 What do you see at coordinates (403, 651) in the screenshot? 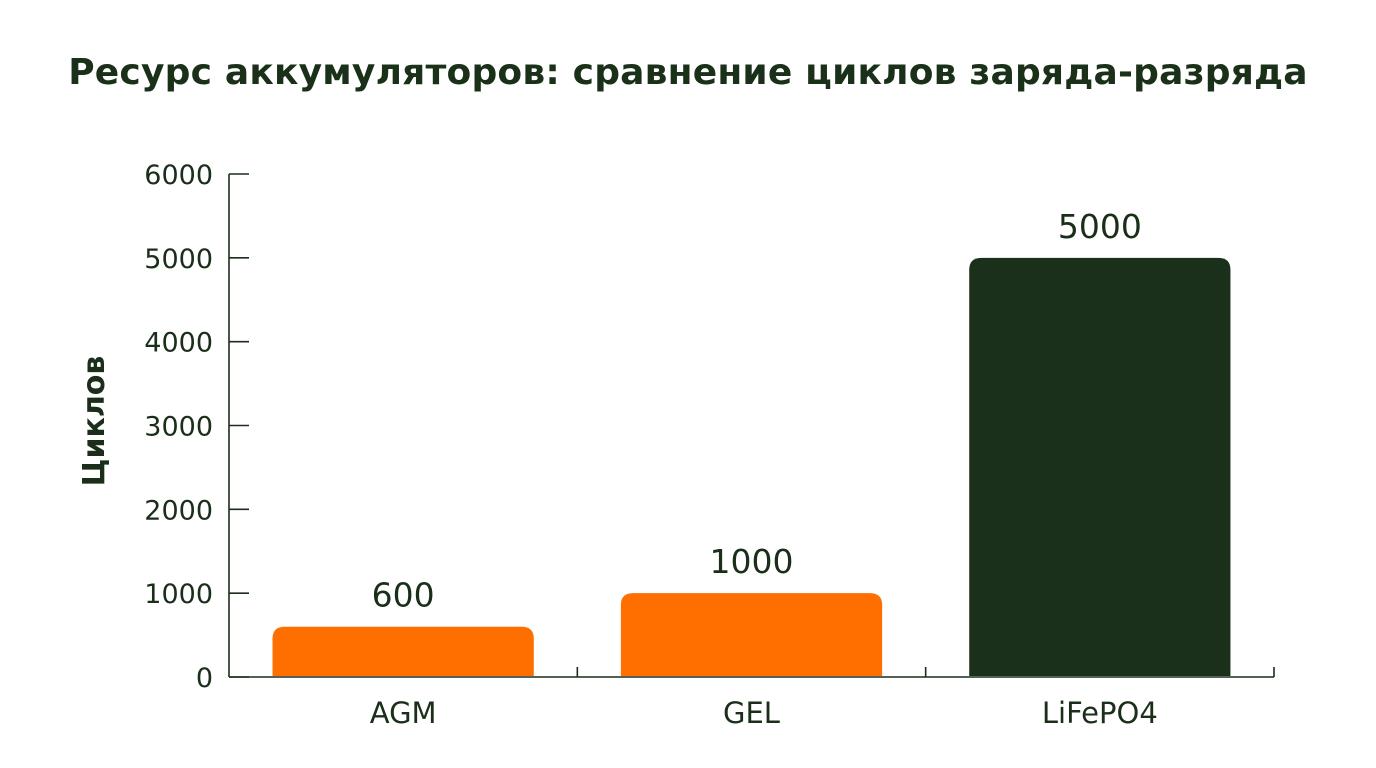
I see `bar-agm` at bounding box center [403, 651].